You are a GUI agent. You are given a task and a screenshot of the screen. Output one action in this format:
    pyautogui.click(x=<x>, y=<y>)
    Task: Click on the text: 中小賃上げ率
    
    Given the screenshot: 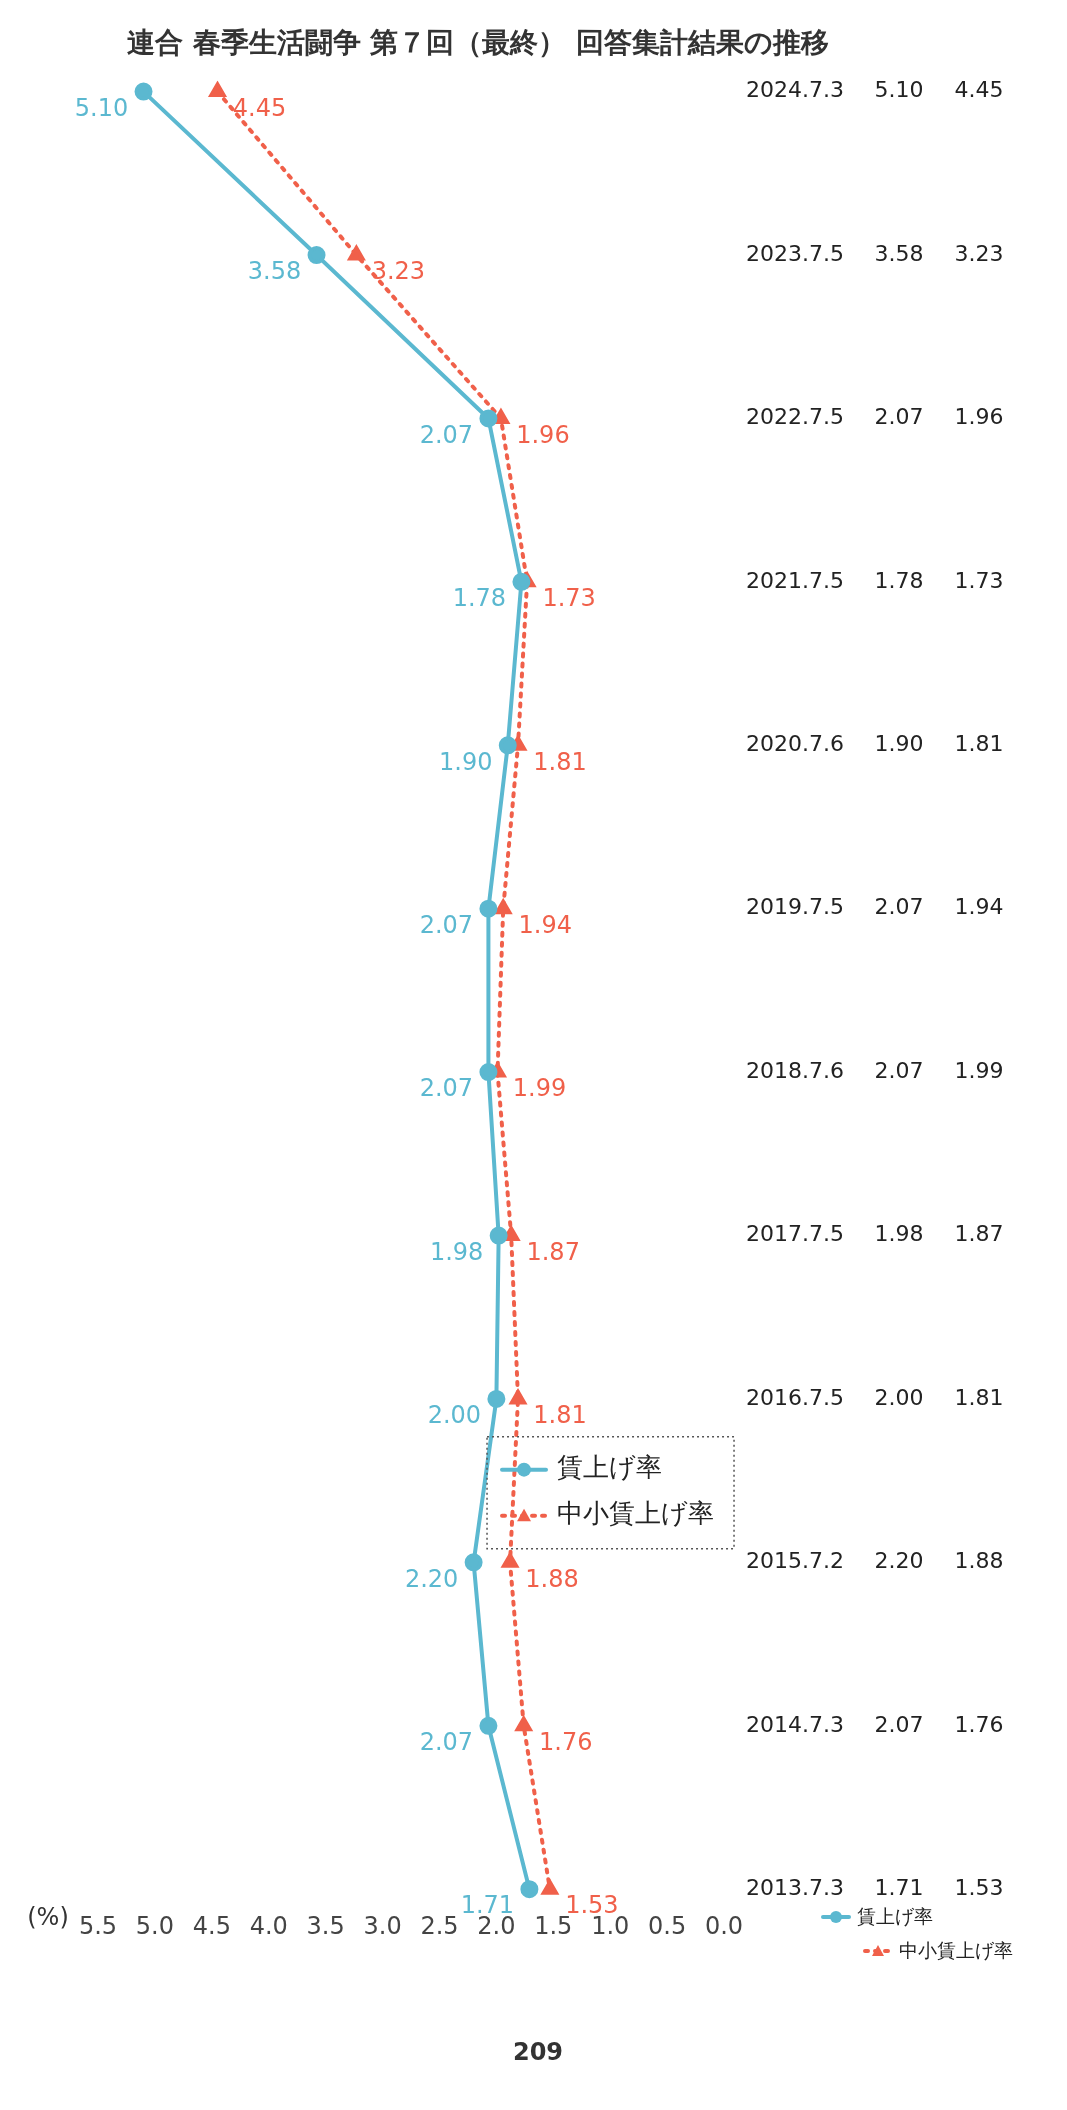 What is the action you would take?
    pyautogui.click(x=956, y=1950)
    